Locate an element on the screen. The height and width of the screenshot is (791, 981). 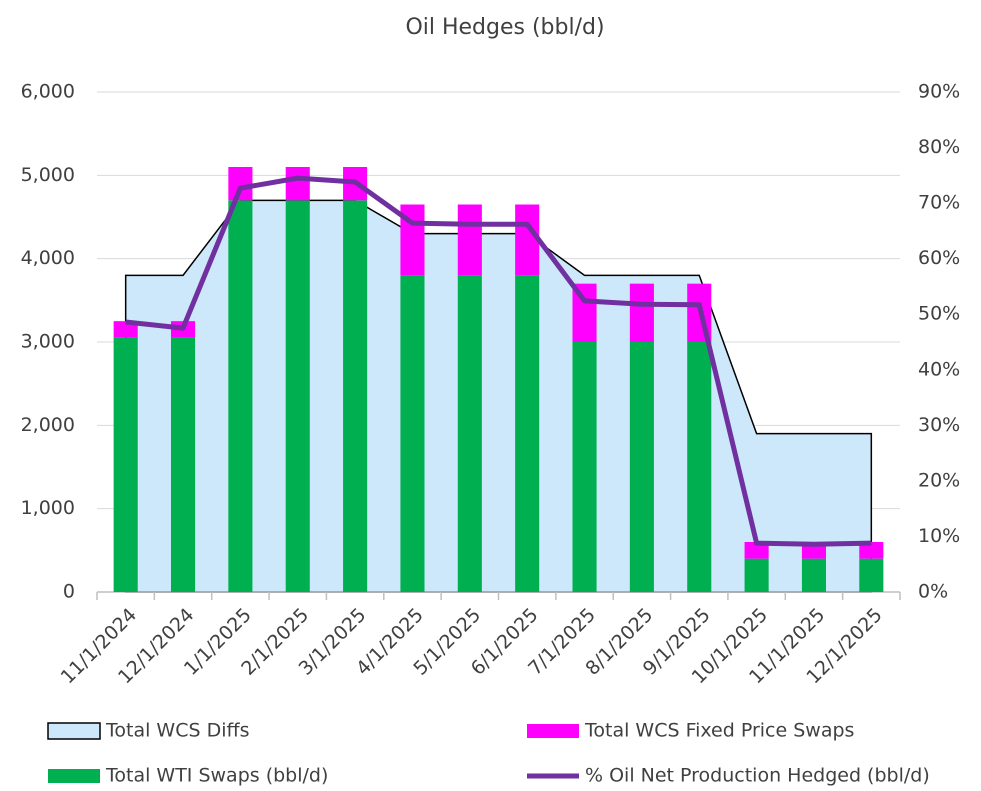
y-tick-label: 5,000 is located at coordinates (48, 175).